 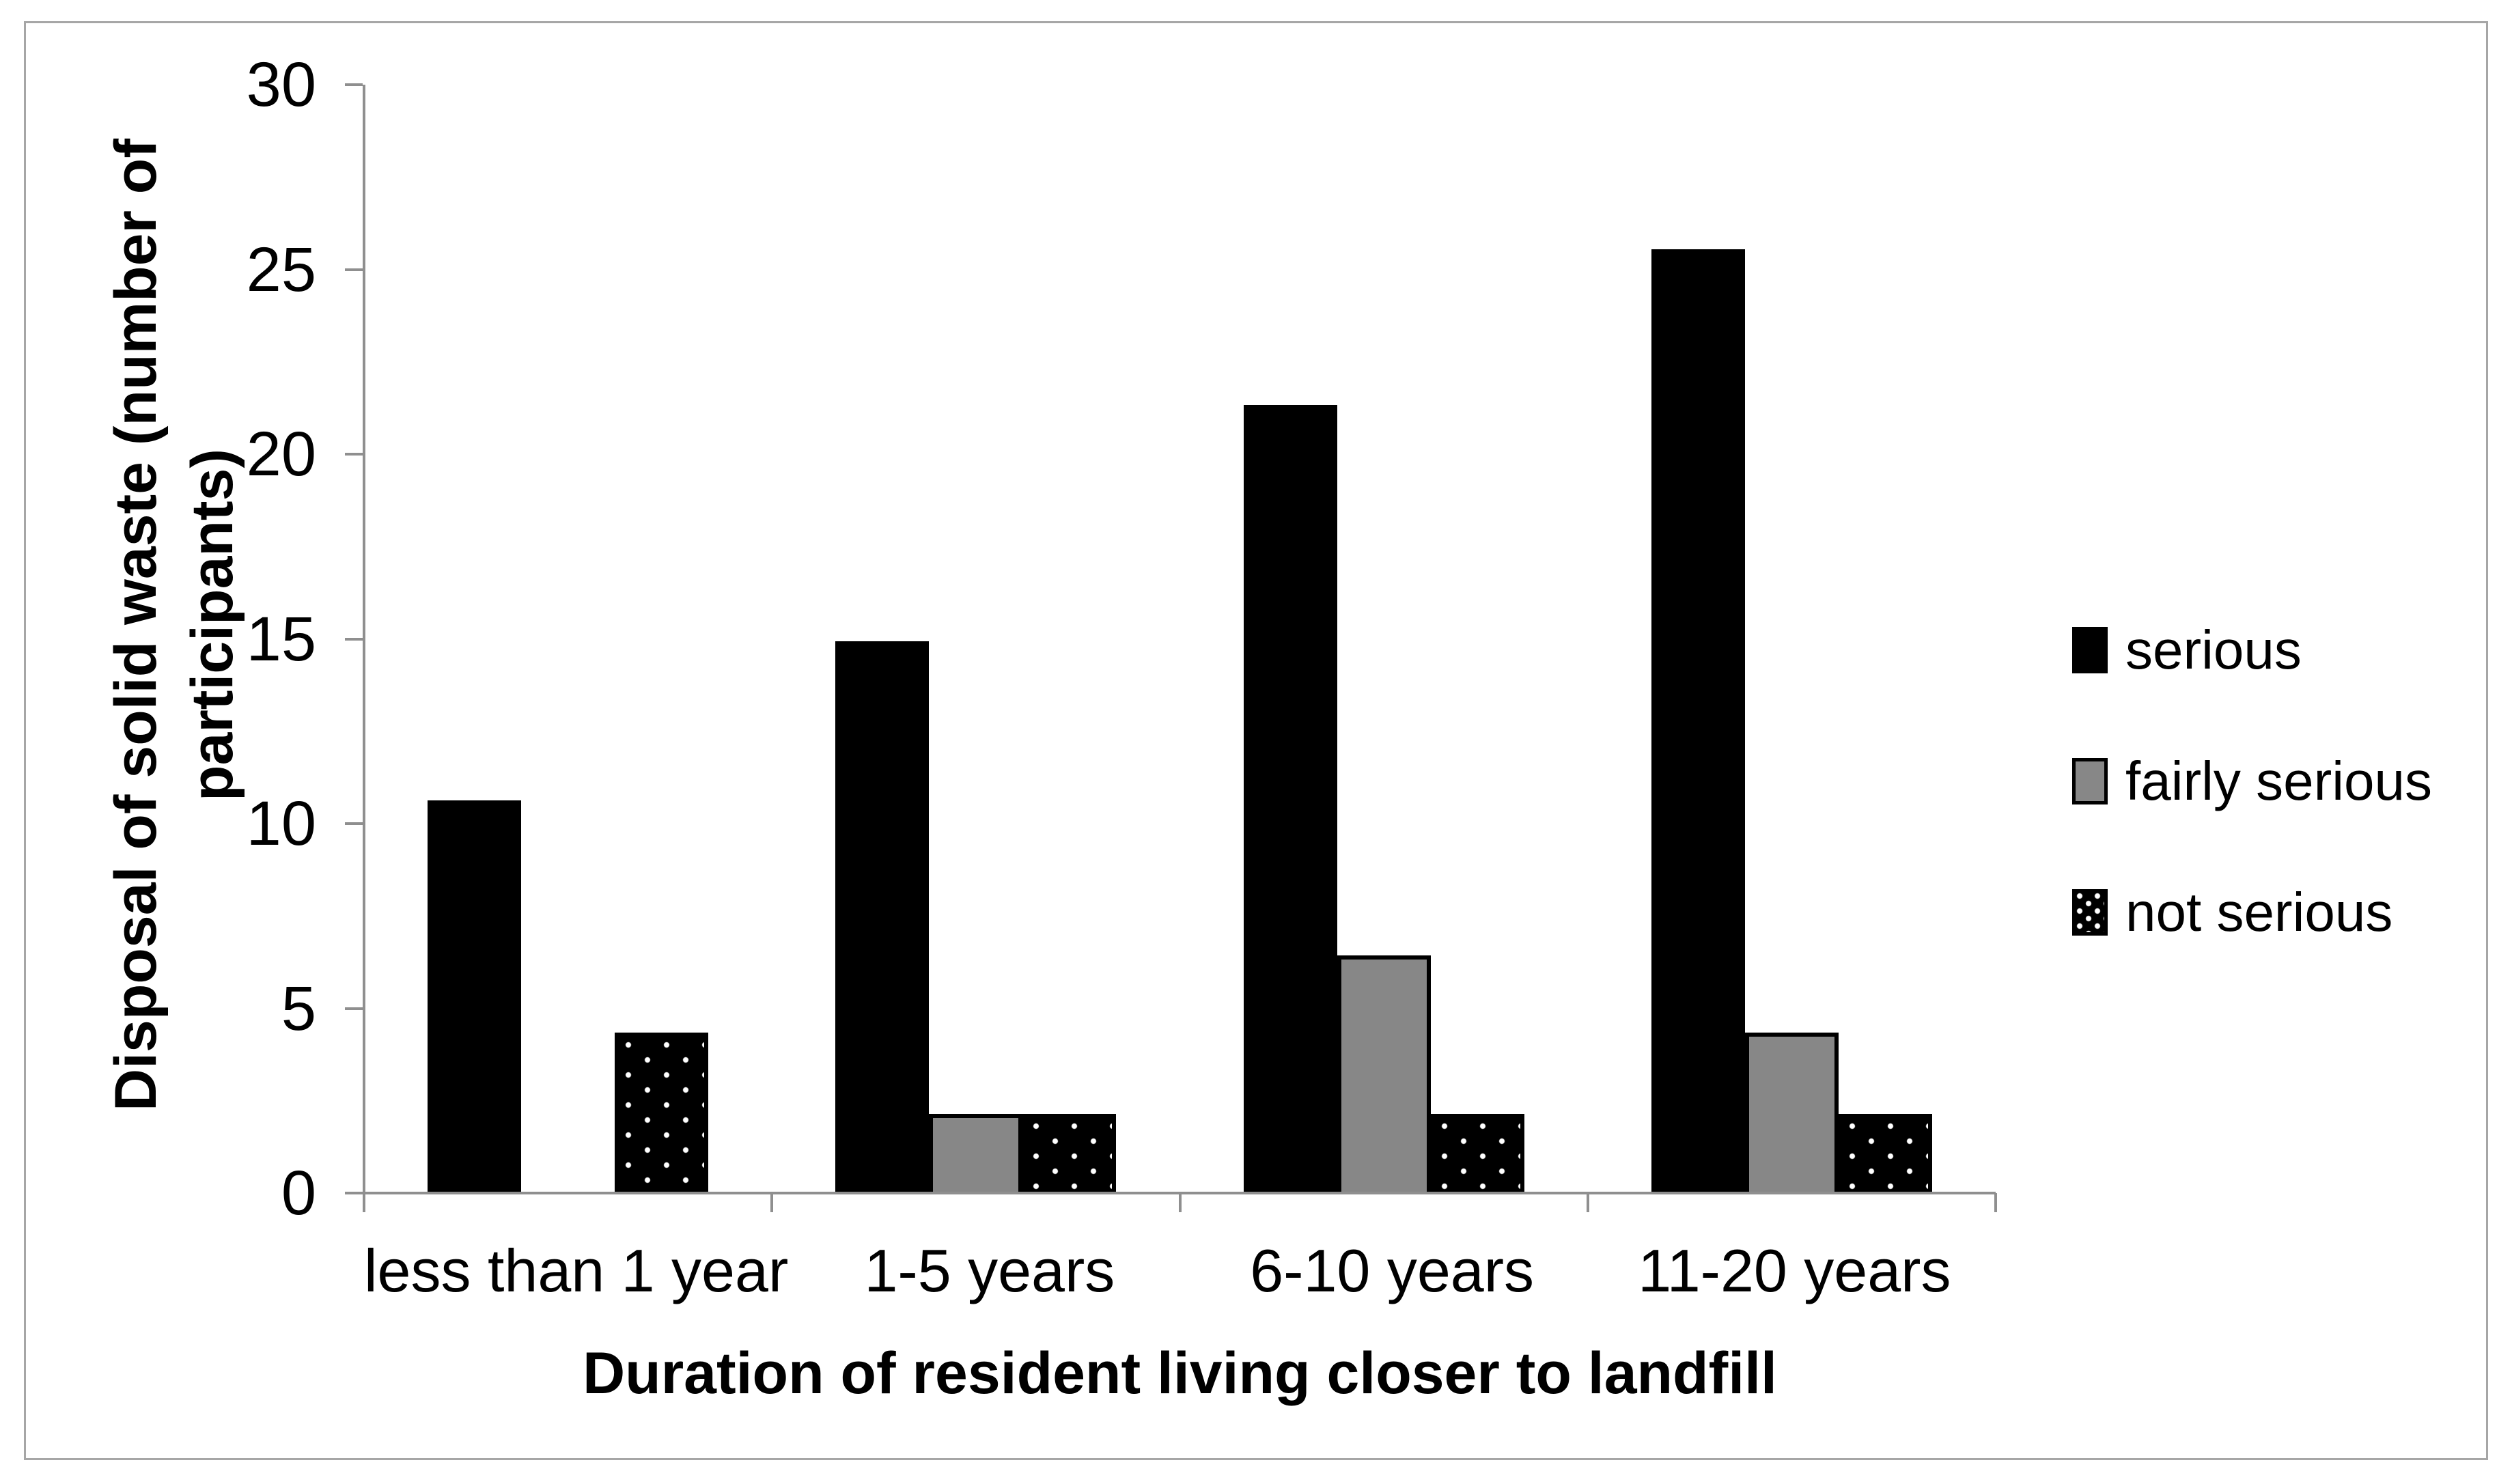 I want to click on x-category-label: 11-20 years, so click(x=1794, y=1270).